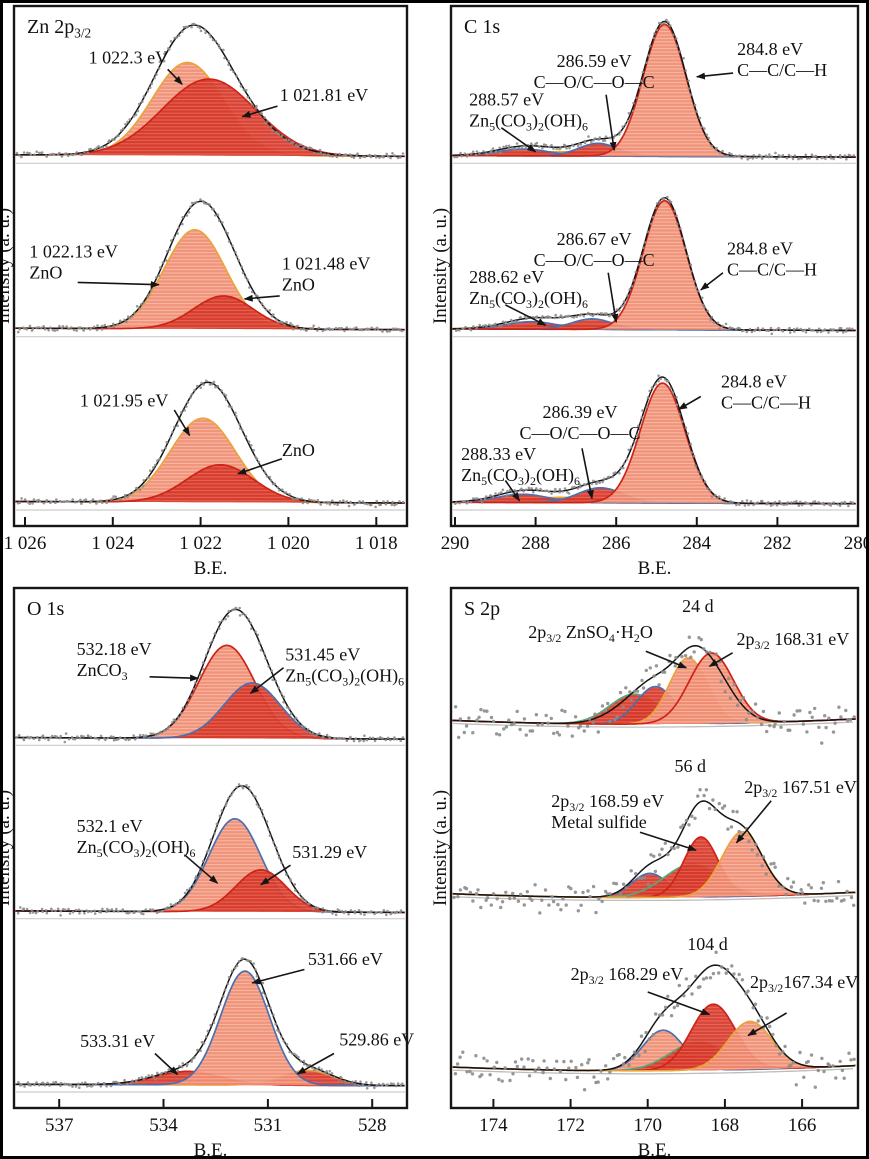 The width and height of the screenshot is (869, 1159). I want to click on x-tick-label: 280, so click(856, 543).